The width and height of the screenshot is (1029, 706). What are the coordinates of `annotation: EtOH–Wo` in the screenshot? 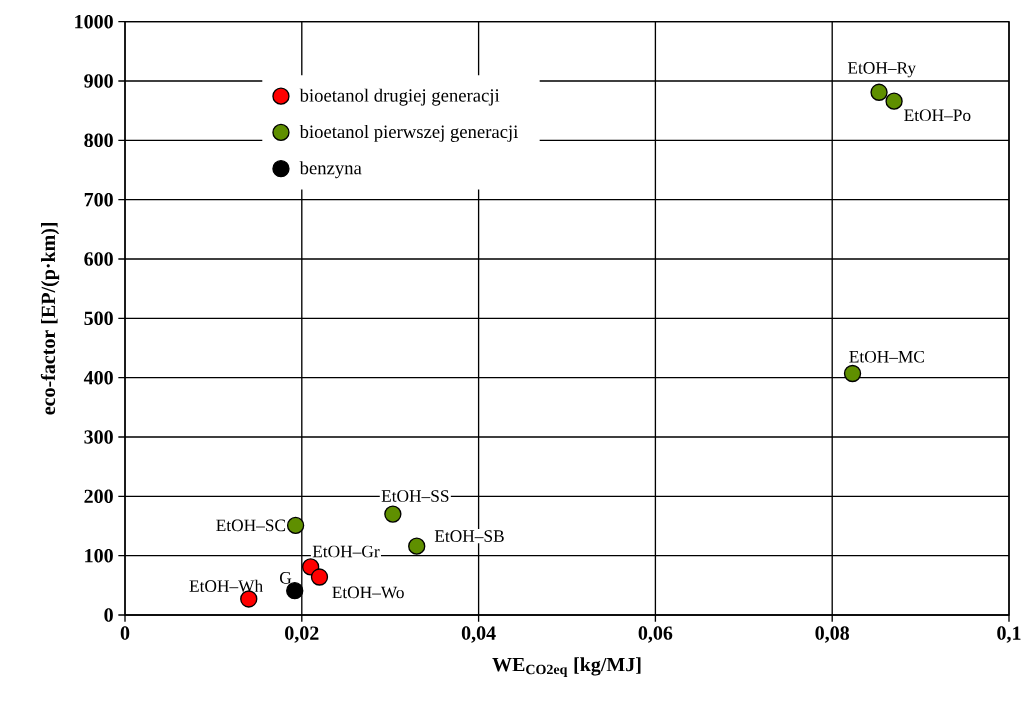 It's located at (368, 592).